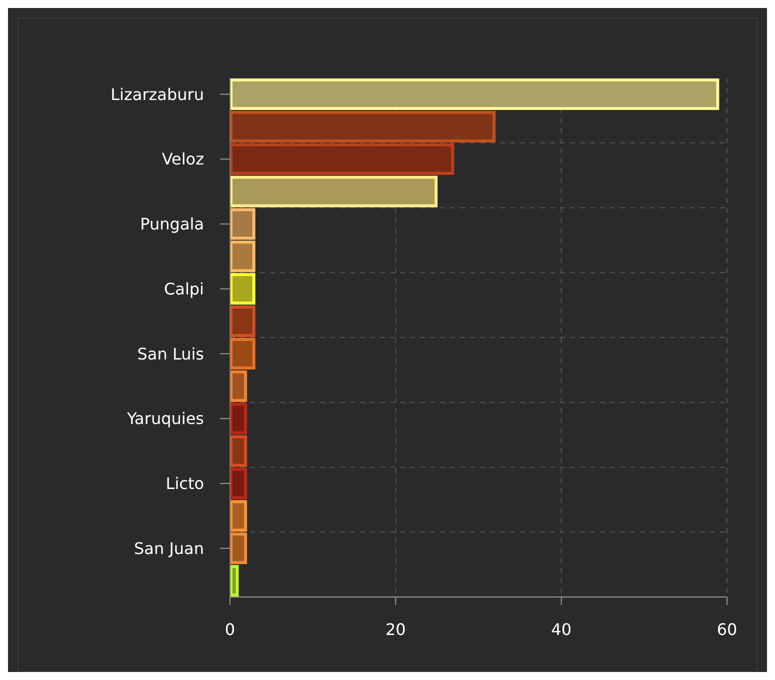 This screenshot has width=775, height=680. Describe the element at coordinates (169, 548) in the screenshot. I see `y-tick-label: San Juan` at that location.